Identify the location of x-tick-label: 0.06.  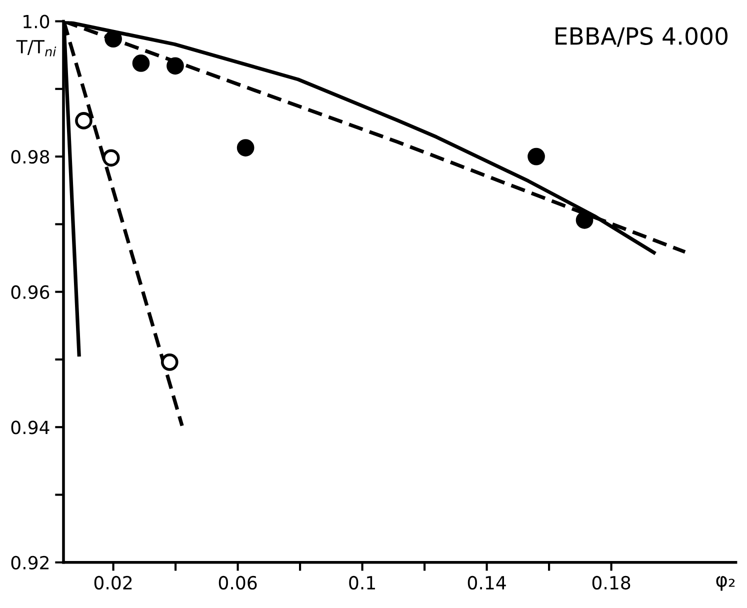
(237, 583).